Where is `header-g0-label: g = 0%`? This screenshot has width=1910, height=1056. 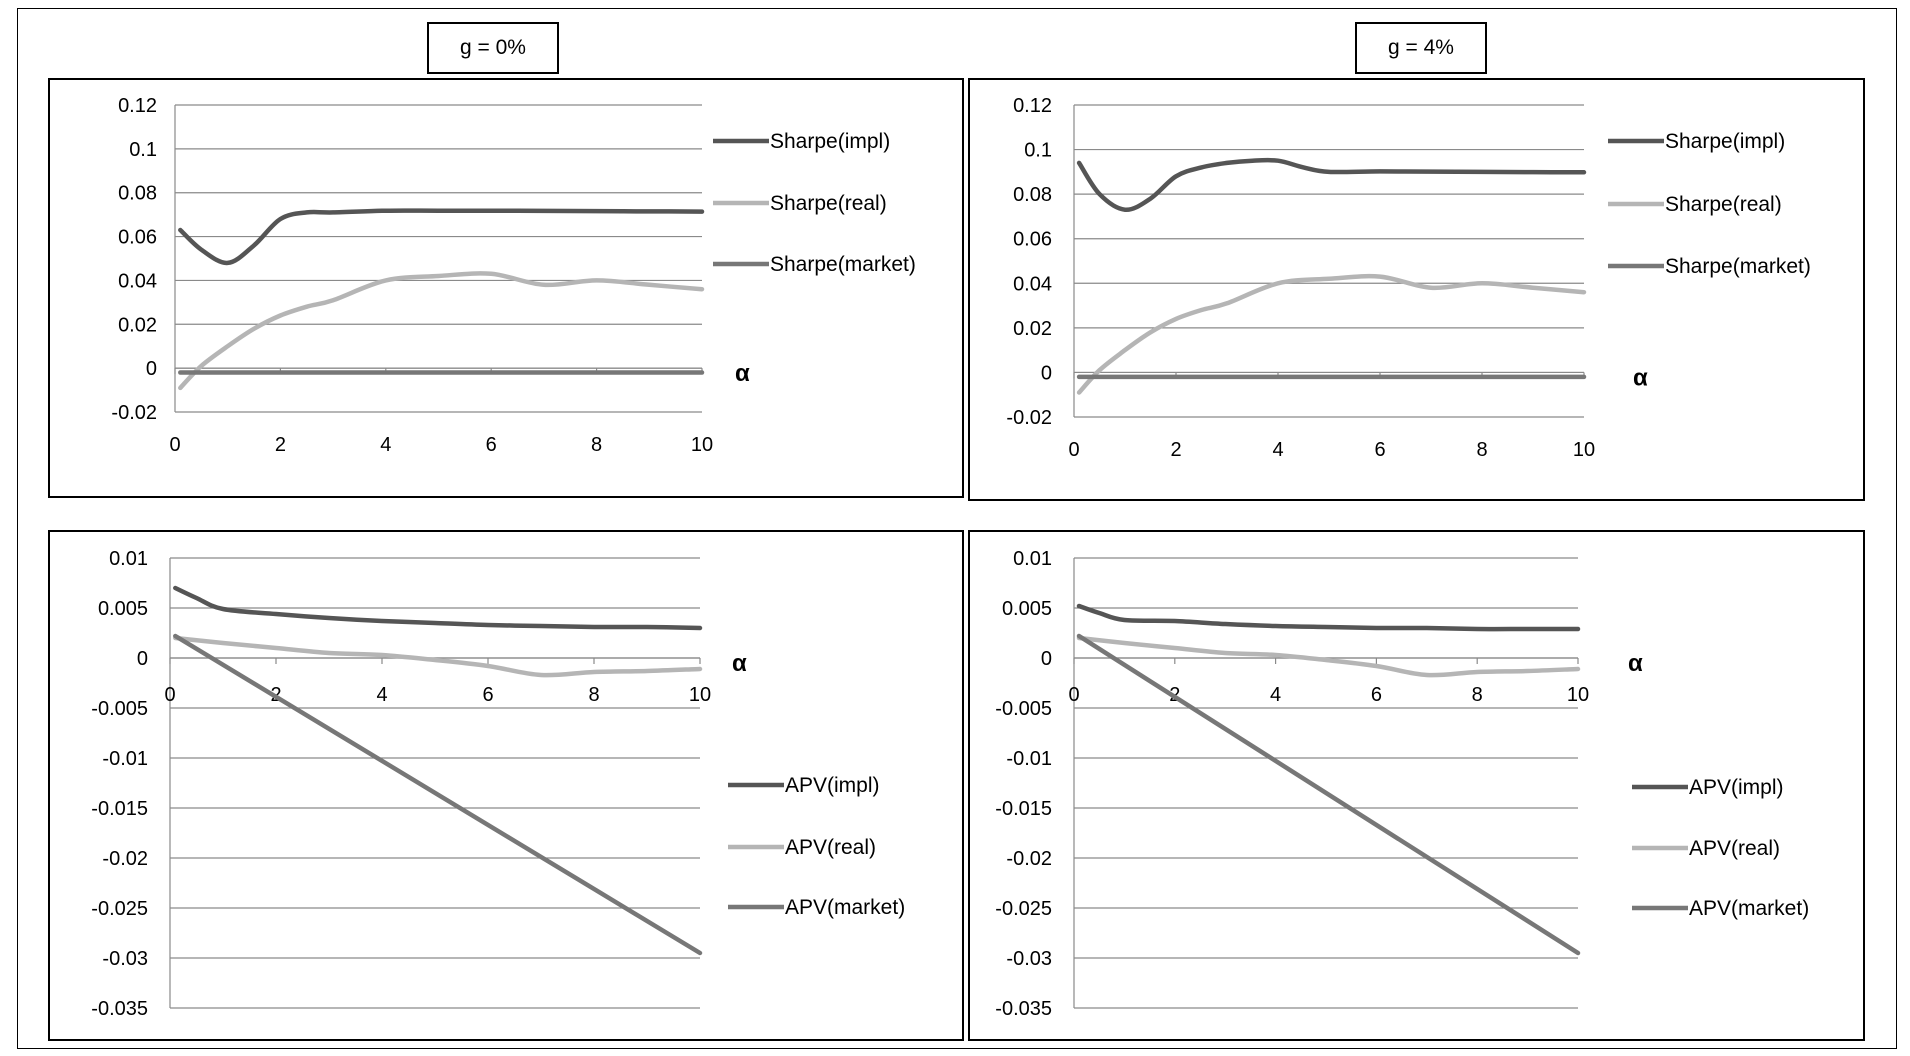
header-g0-label: g = 0% is located at coordinates (493, 47).